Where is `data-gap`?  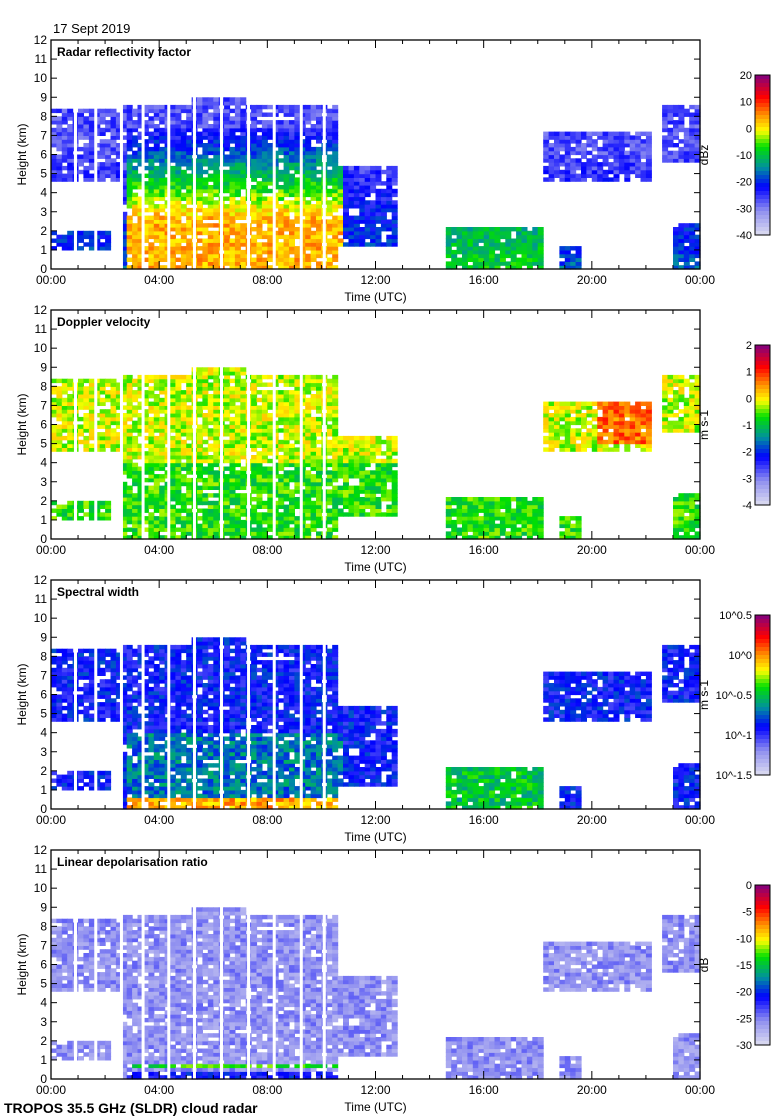 data-gap is located at coordinates (249, 154).